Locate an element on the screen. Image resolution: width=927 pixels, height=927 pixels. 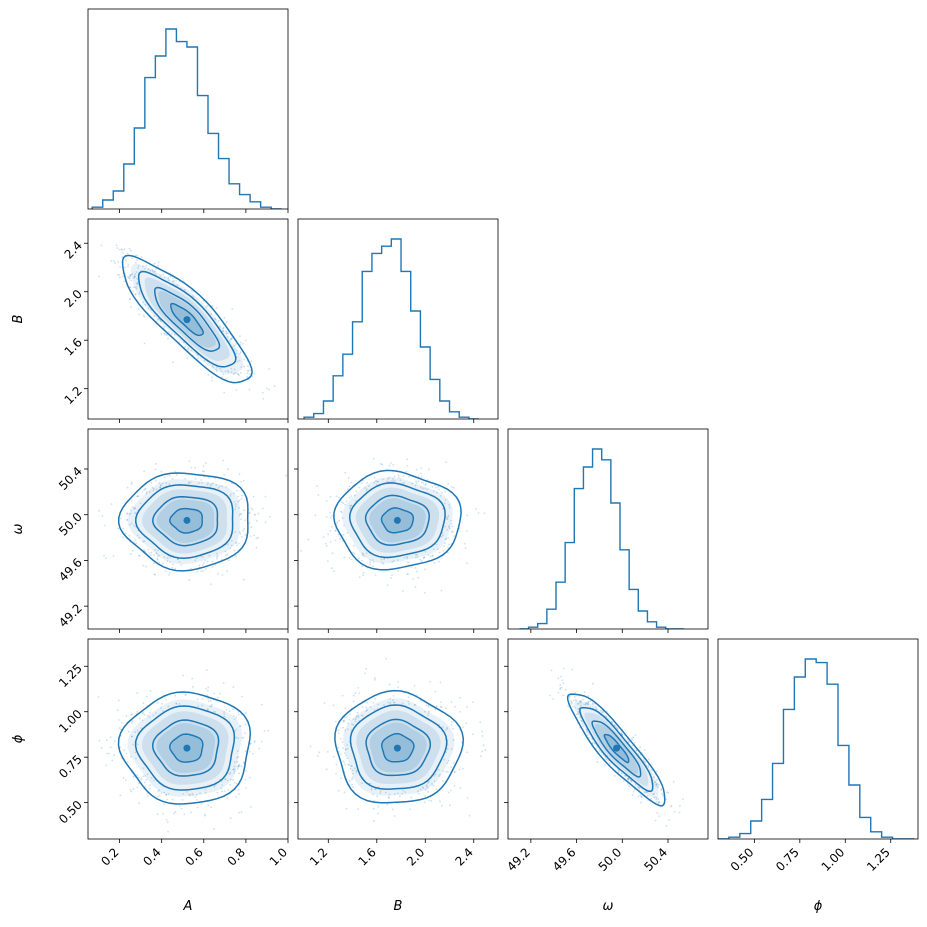
y-tick-label: 49.2 is located at coordinates (70, 615).